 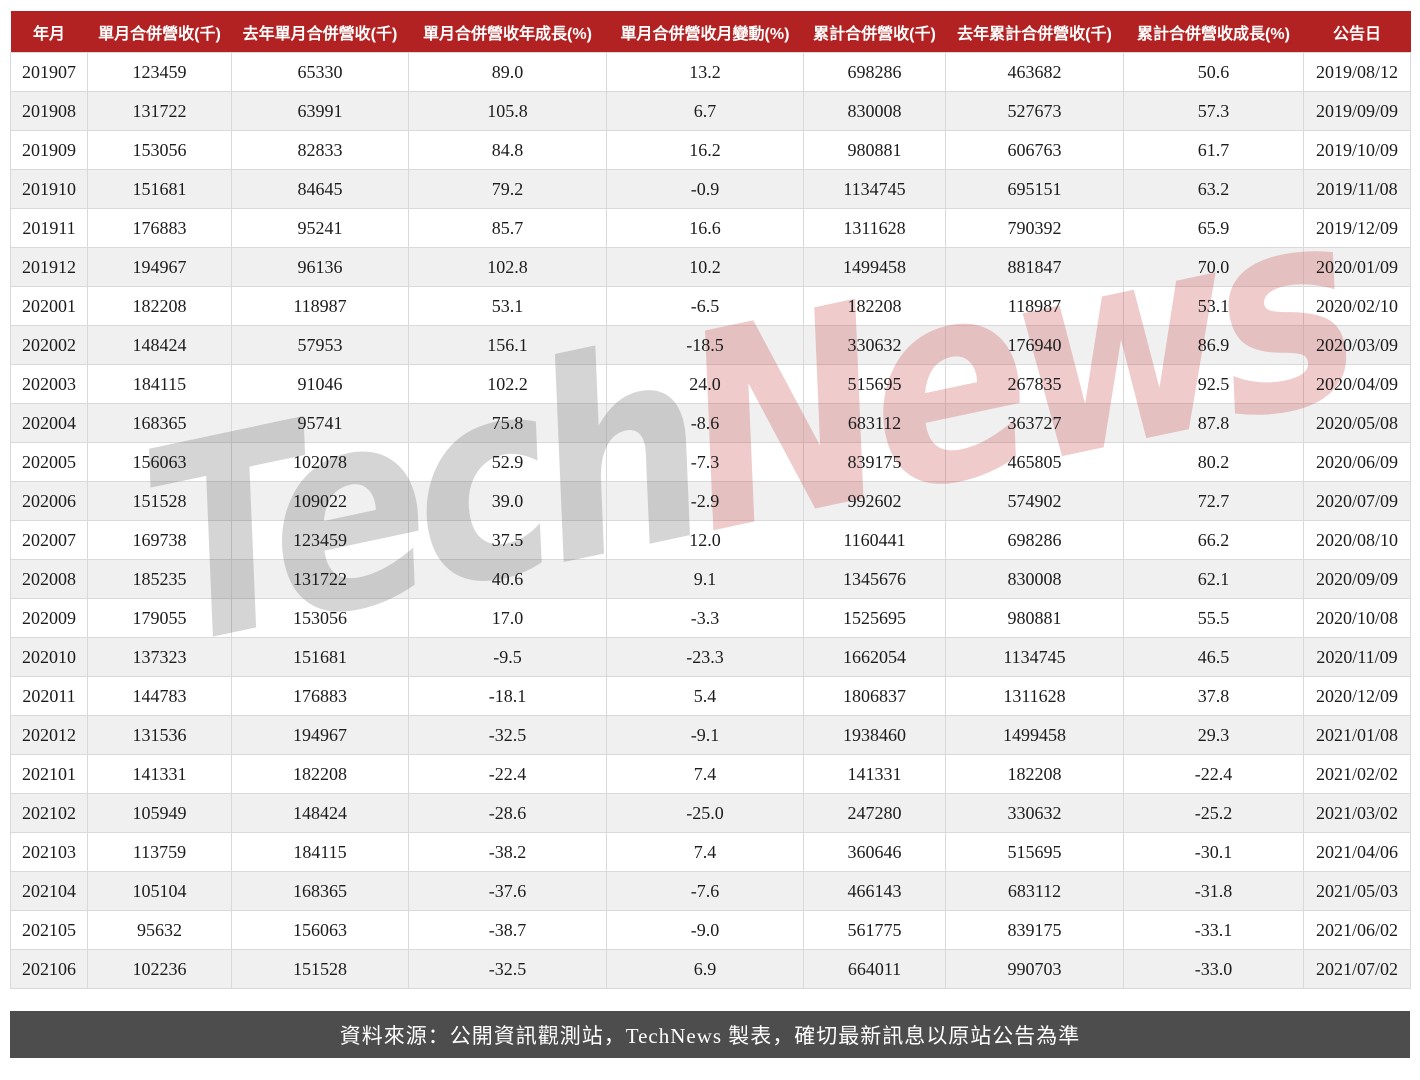 What do you see at coordinates (159, 734) in the screenshot?
I see `cell-value: 131536` at bounding box center [159, 734].